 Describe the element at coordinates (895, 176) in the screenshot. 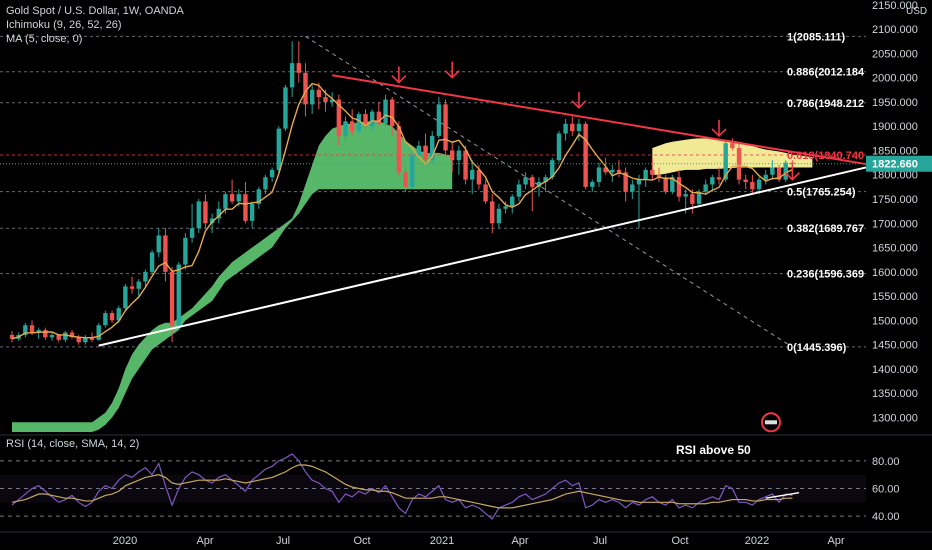

I see `price-tick-label: 1800.000` at that location.